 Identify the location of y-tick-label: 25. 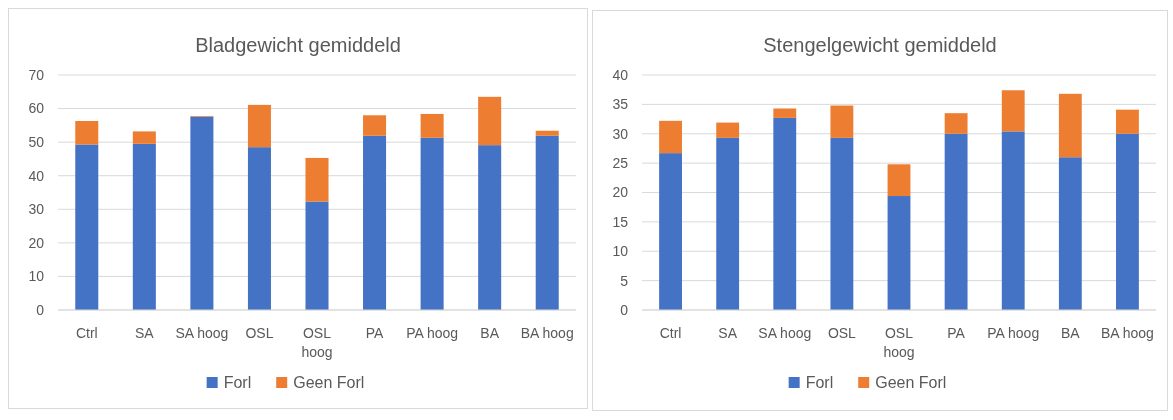
(620, 163).